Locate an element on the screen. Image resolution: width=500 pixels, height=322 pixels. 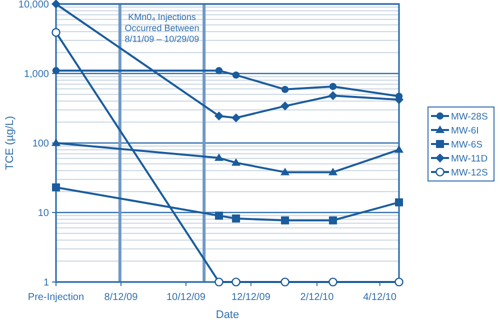
y-tick-label: 1 is located at coordinates (46, 283).